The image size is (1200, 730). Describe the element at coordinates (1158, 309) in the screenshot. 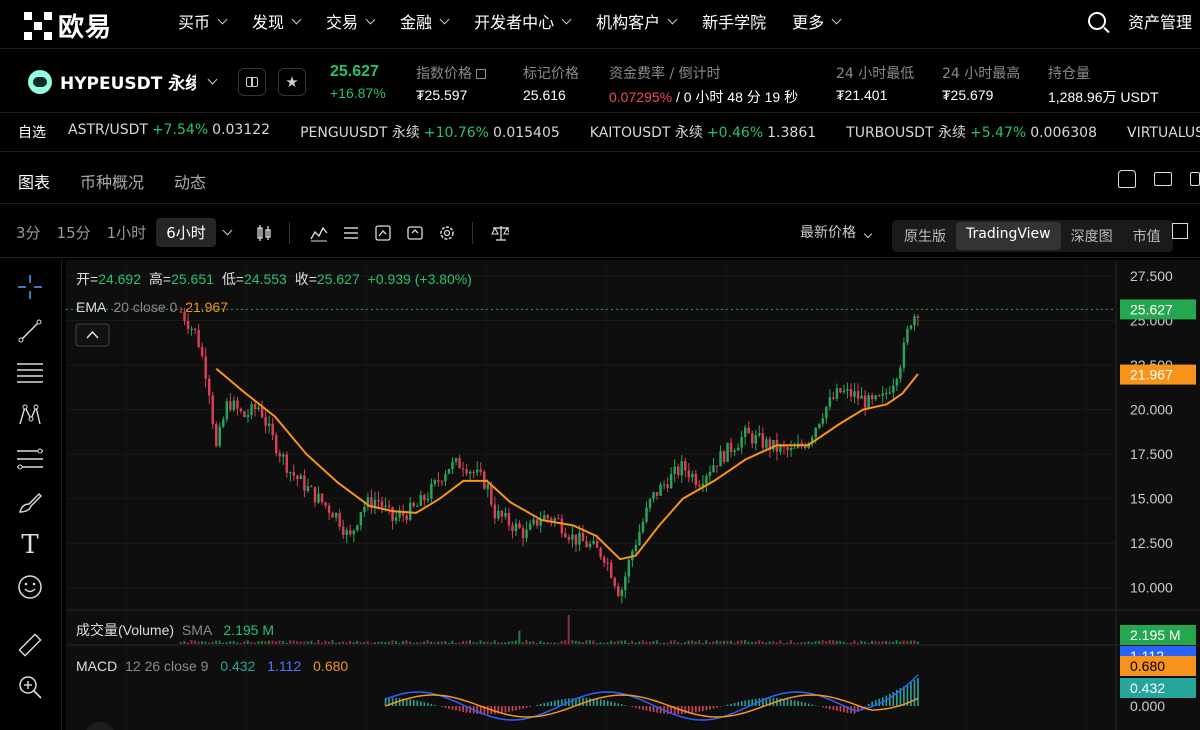

I see `price-tag` at that location.